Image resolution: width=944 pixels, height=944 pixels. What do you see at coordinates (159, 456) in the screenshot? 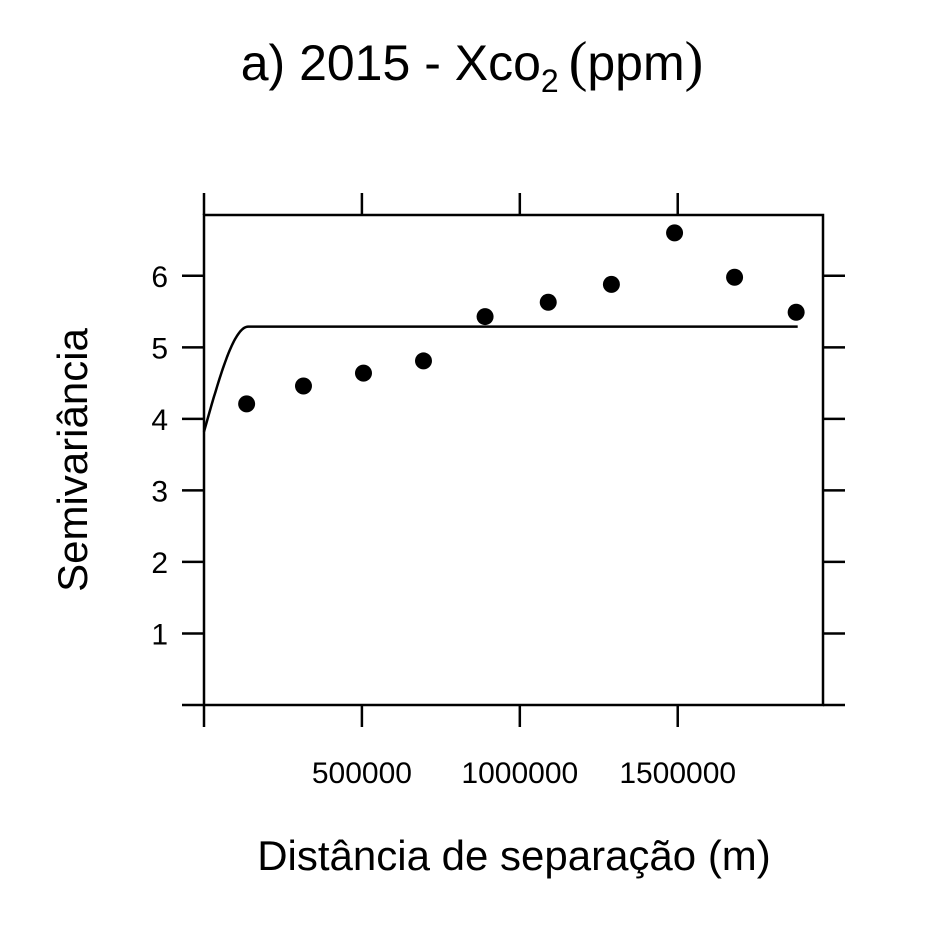
I see `y-axis-tick-labels: 1 2 3 4 5 6` at bounding box center [159, 456].